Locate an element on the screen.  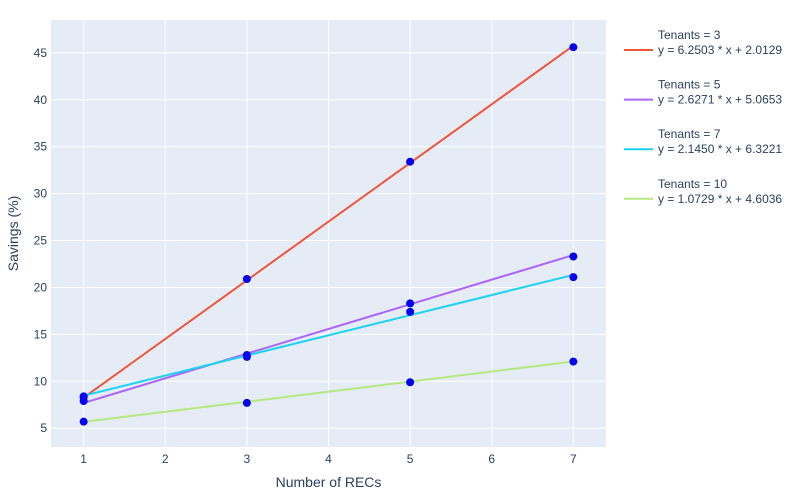
y-tick-label: 45 is located at coordinates (41, 53).